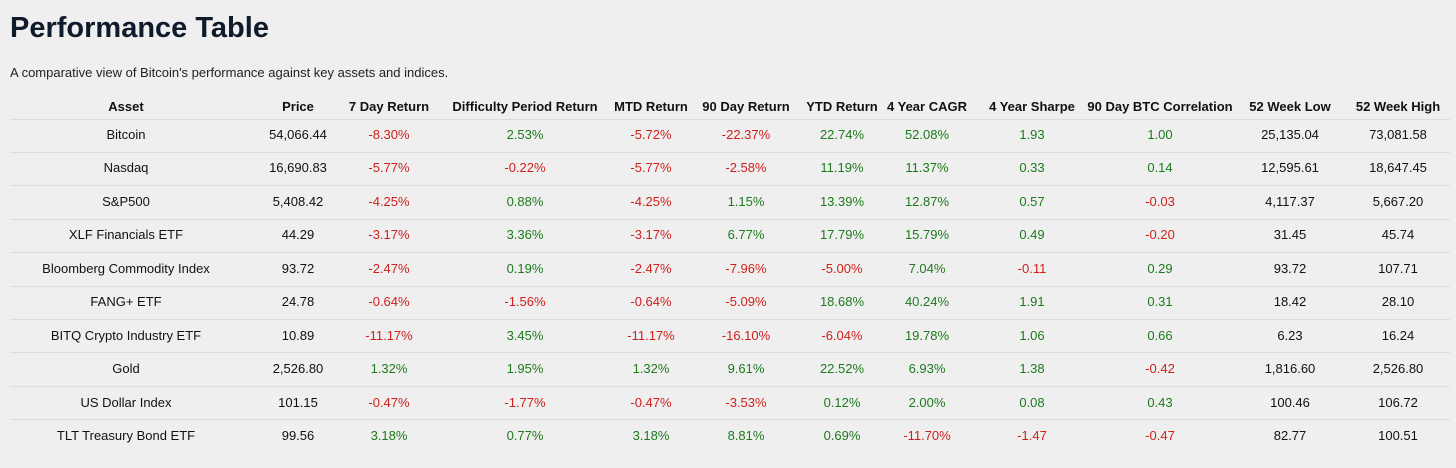  Describe the element at coordinates (1032, 106) in the screenshot. I see `column-header: 4 Year Sharpe` at that location.